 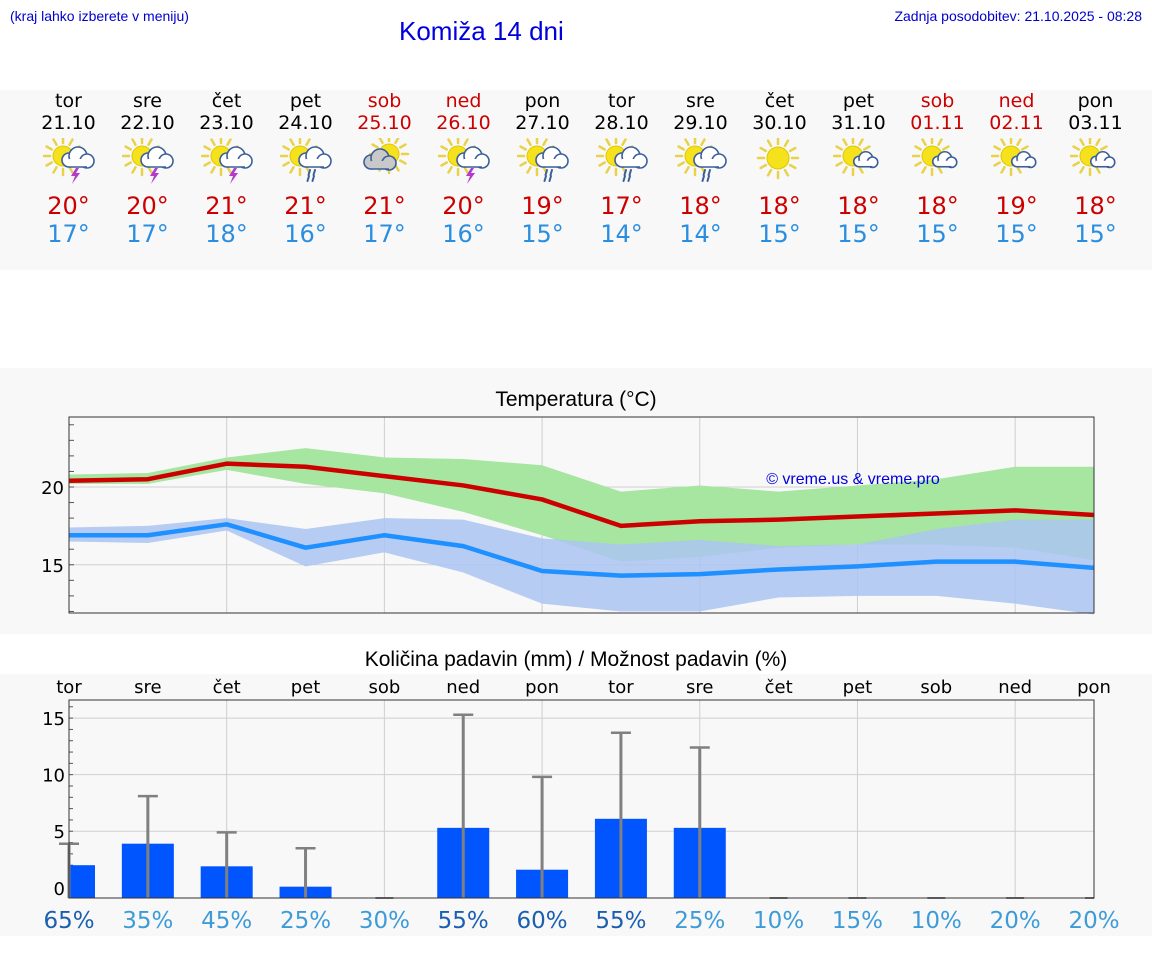 What do you see at coordinates (59, 832) in the screenshot?
I see `y-tick-label: 5` at bounding box center [59, 832].